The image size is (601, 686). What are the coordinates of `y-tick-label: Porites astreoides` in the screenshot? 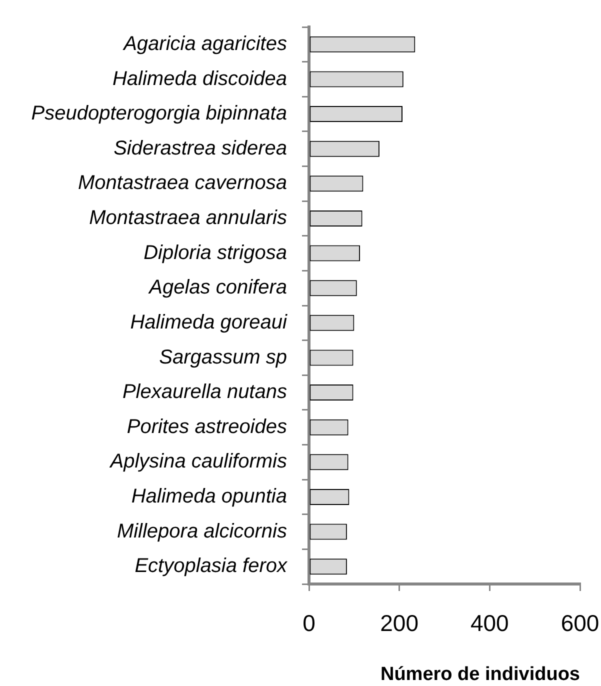 It's located at (206, 427).